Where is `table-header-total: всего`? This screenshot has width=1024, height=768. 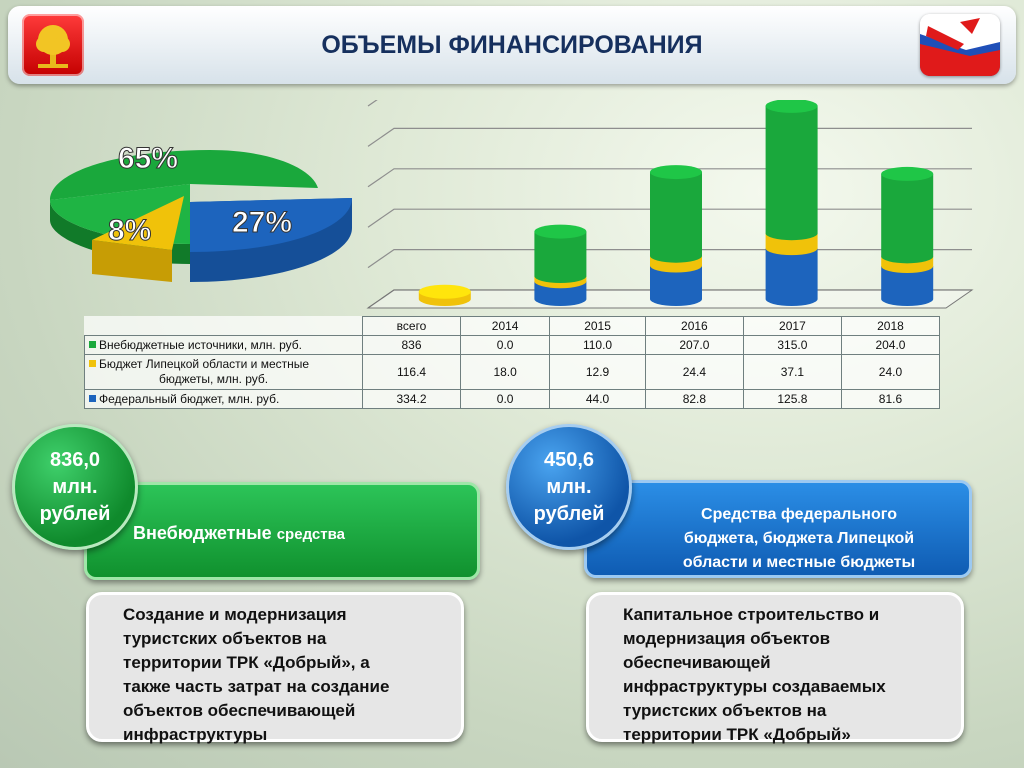 table-header-total: всего is located at coordinates (411, 326).